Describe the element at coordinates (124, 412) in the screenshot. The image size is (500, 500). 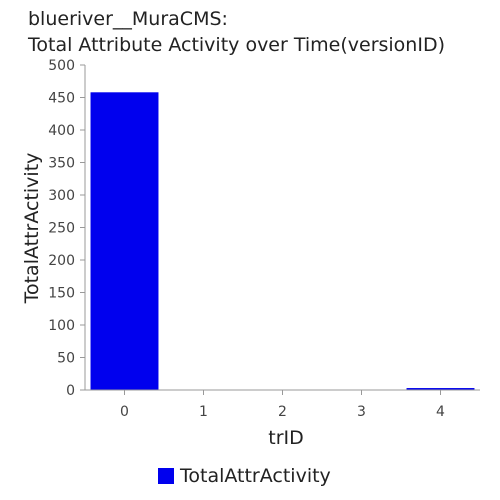
I see `x-tick-label: 0` at that location.